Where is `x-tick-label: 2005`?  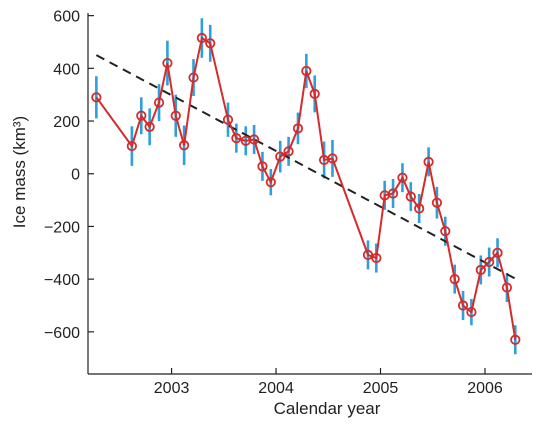 x-tick-label: 2005 is located at coordinates (381, 388).